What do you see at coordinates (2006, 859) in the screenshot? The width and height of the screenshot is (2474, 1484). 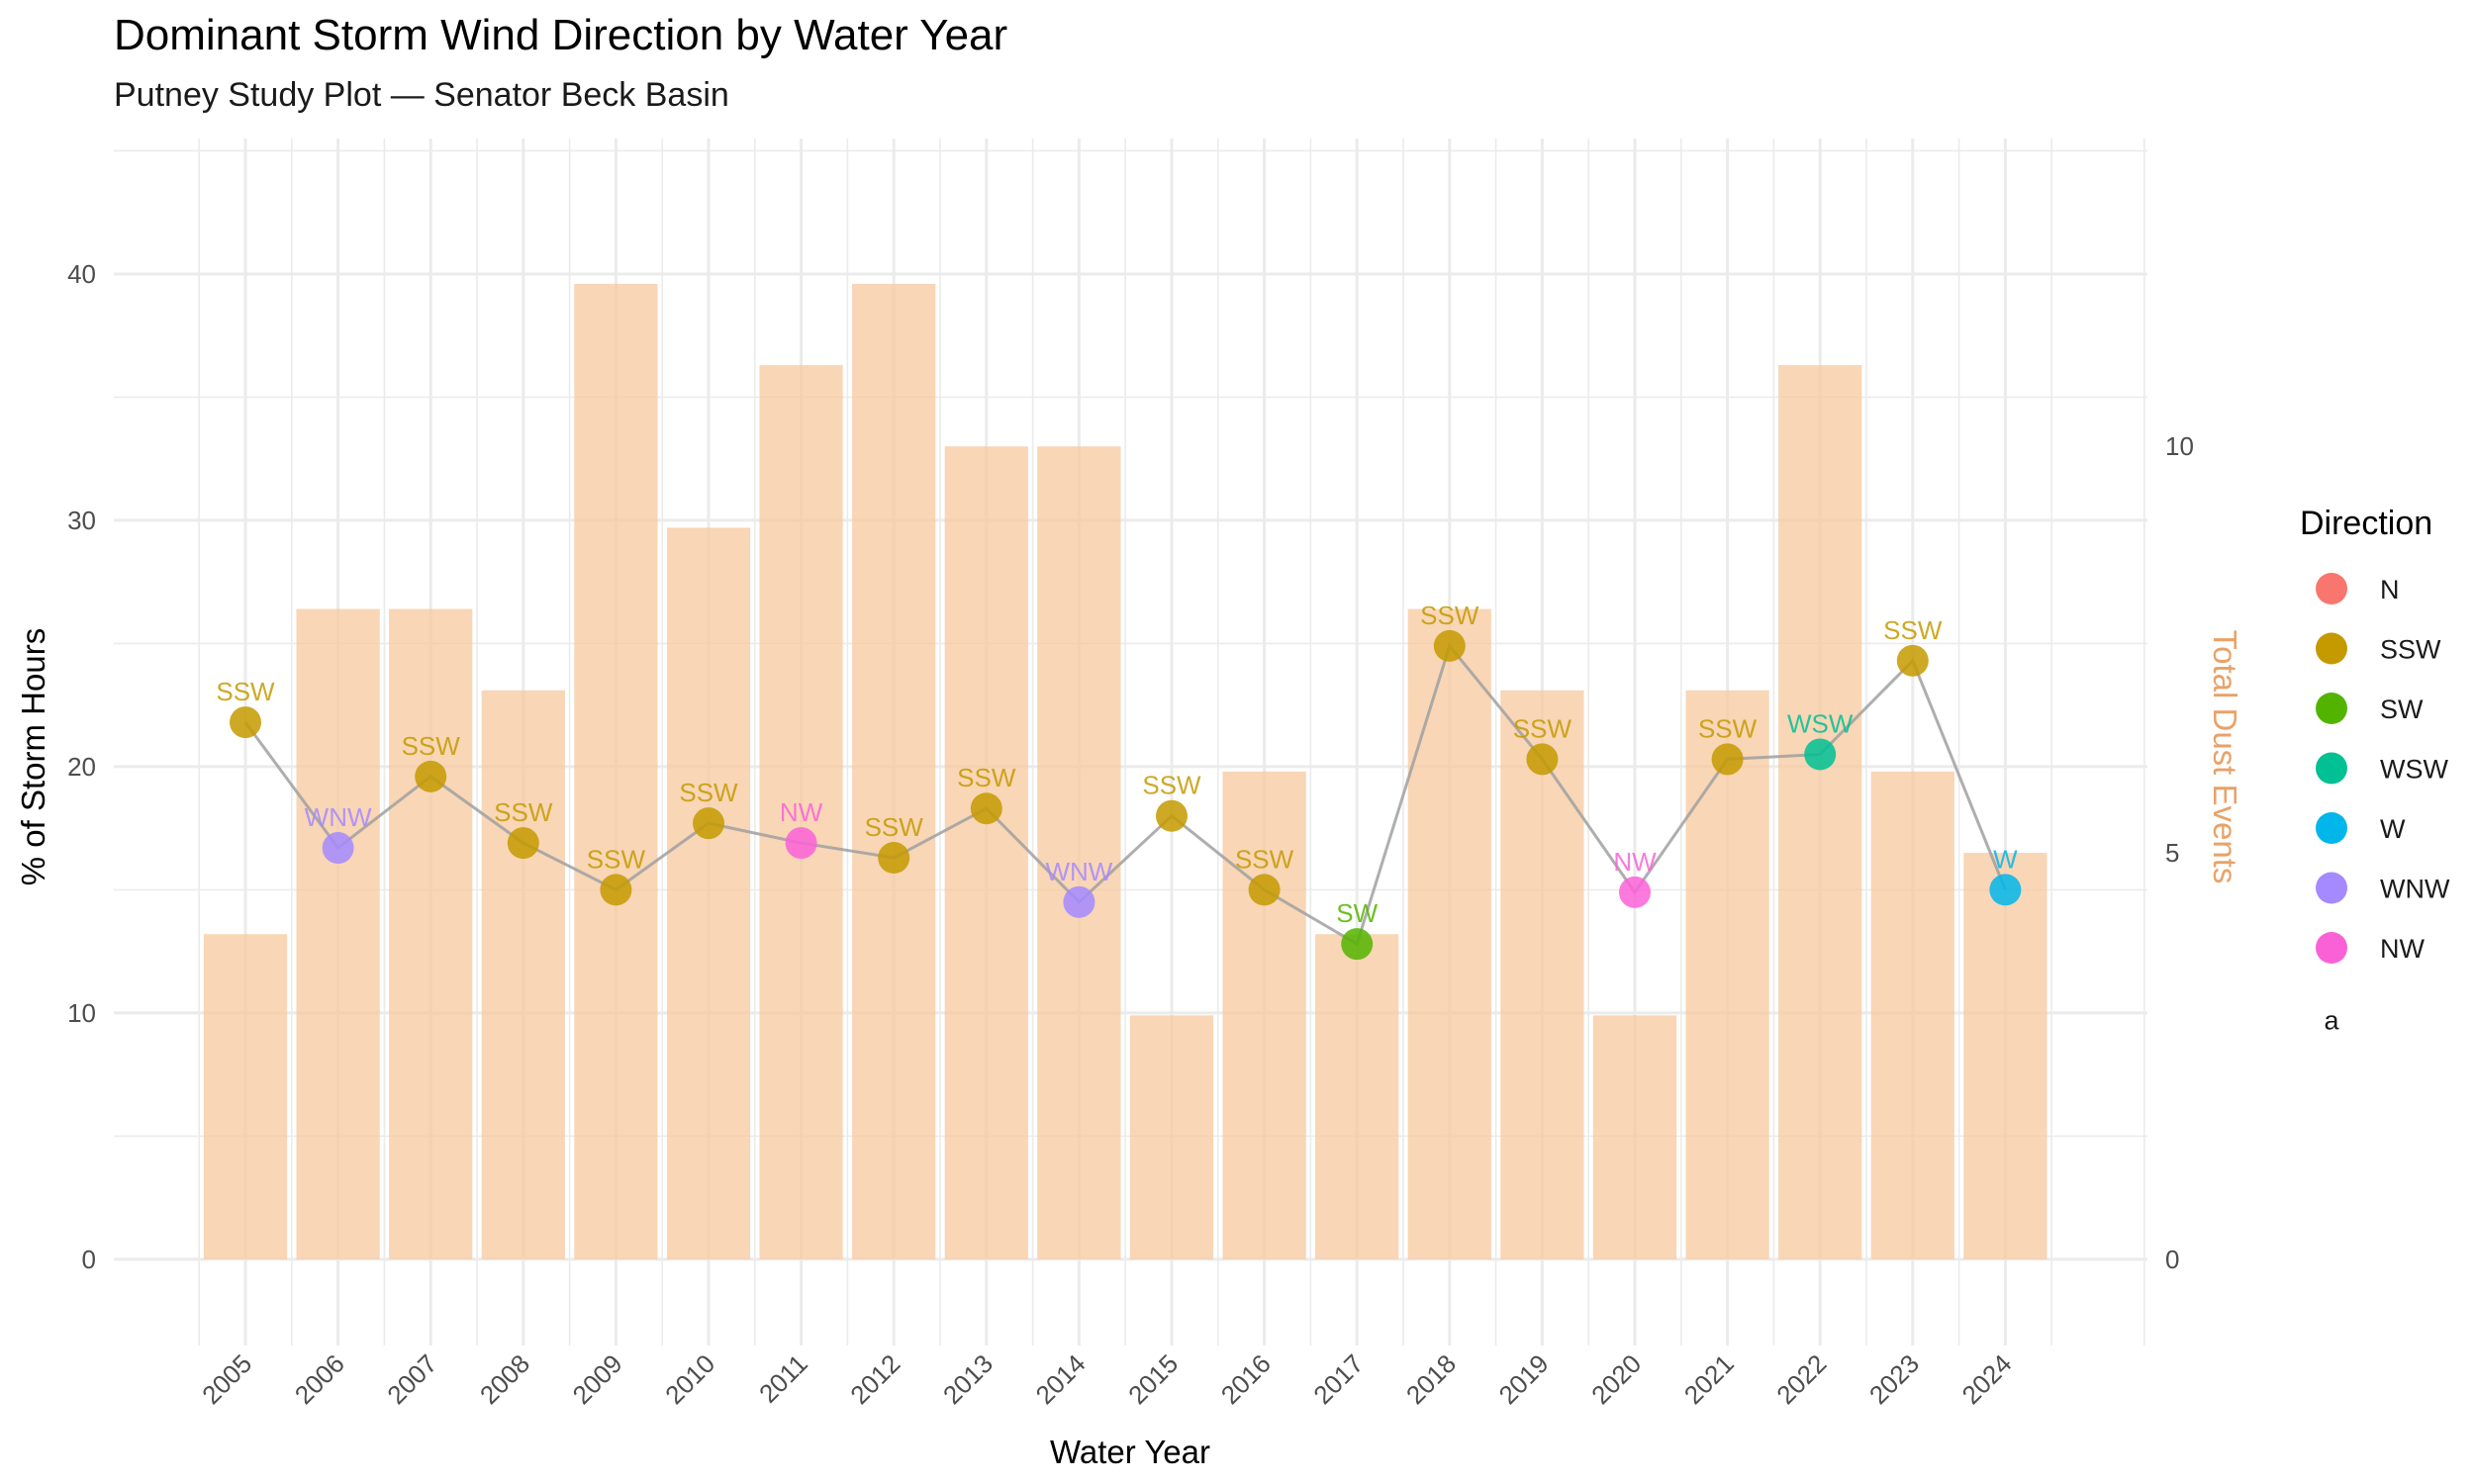 I see `point-label-2024: W` at bounding box center [2006, 859].